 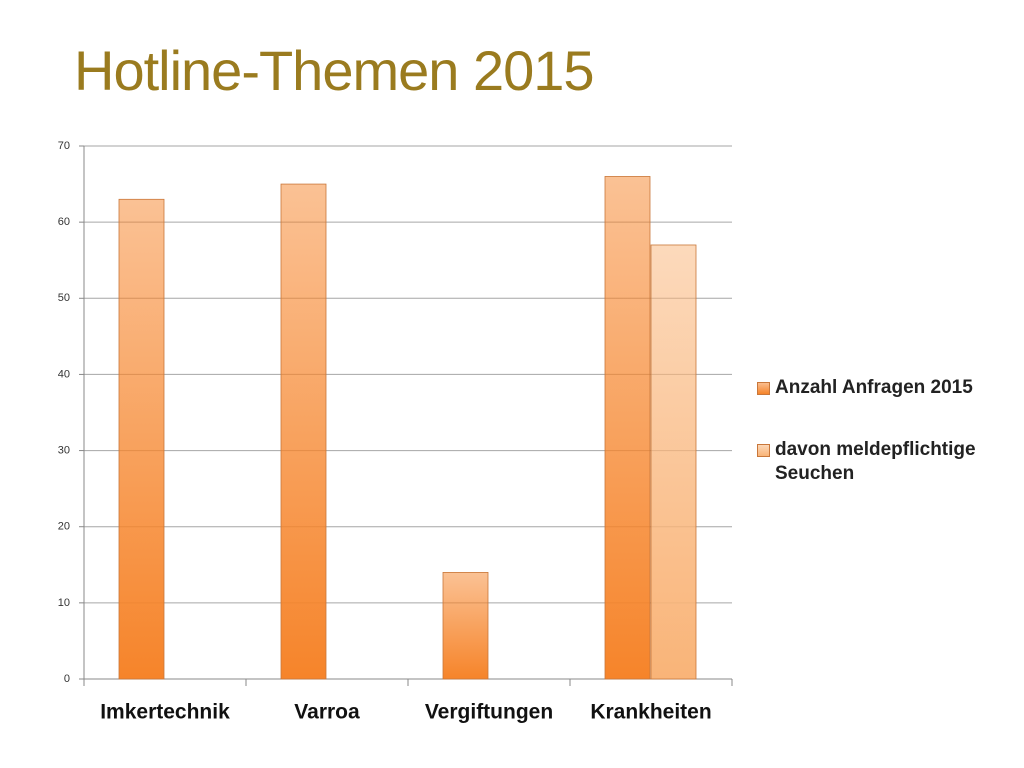 What do you see at coordinates (165, 712) in the screenshot?
I see `x-tick-label: Imkertechnik` at bounding box center [165, 712].